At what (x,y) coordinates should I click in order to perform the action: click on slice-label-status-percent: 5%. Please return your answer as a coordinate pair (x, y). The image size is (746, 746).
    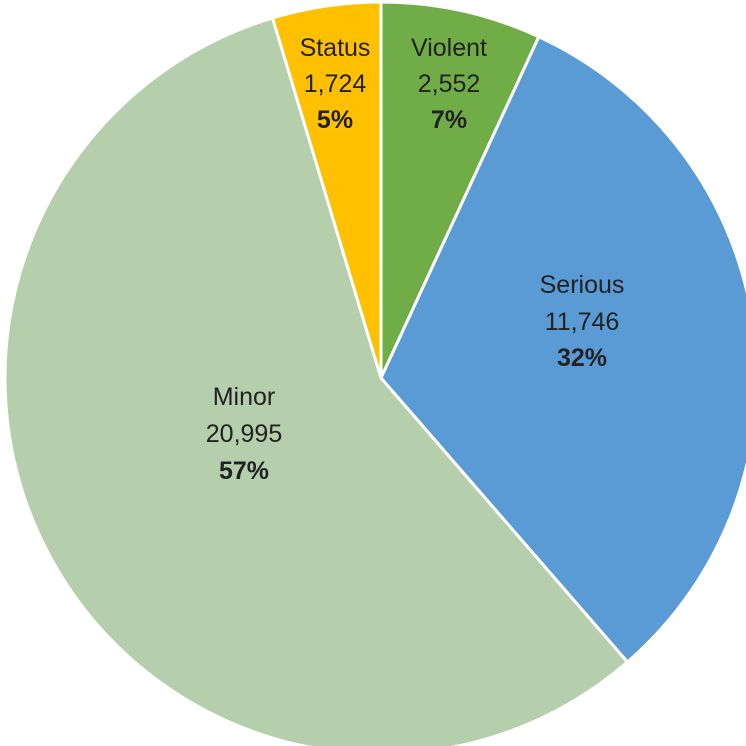
    Looking at the image, I should click on (335, 120).